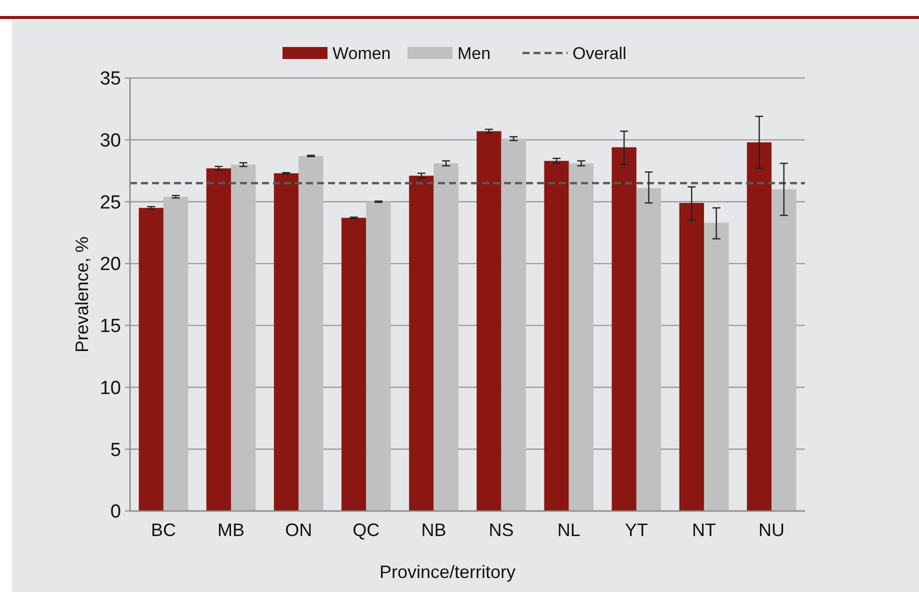 This screenshot has height=592, width=919. What do you see at coordinates (568, 530) in the screenshot?
I see `x-tick-label: NL` at bounding box center [568, 530].